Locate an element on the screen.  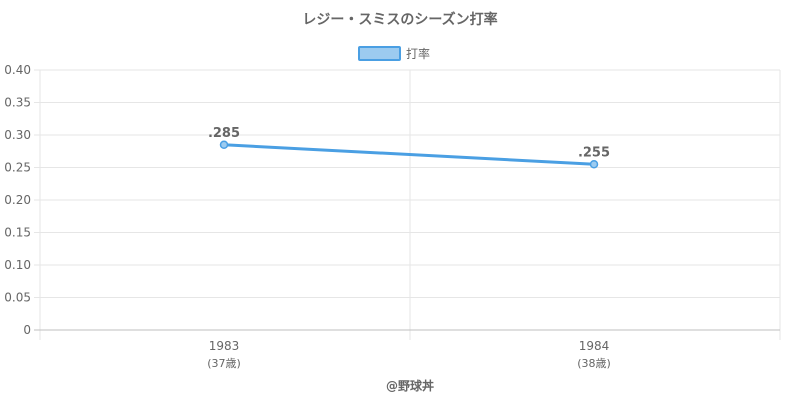
x-tick-label: 1984 is located at coordinates (594, 346).